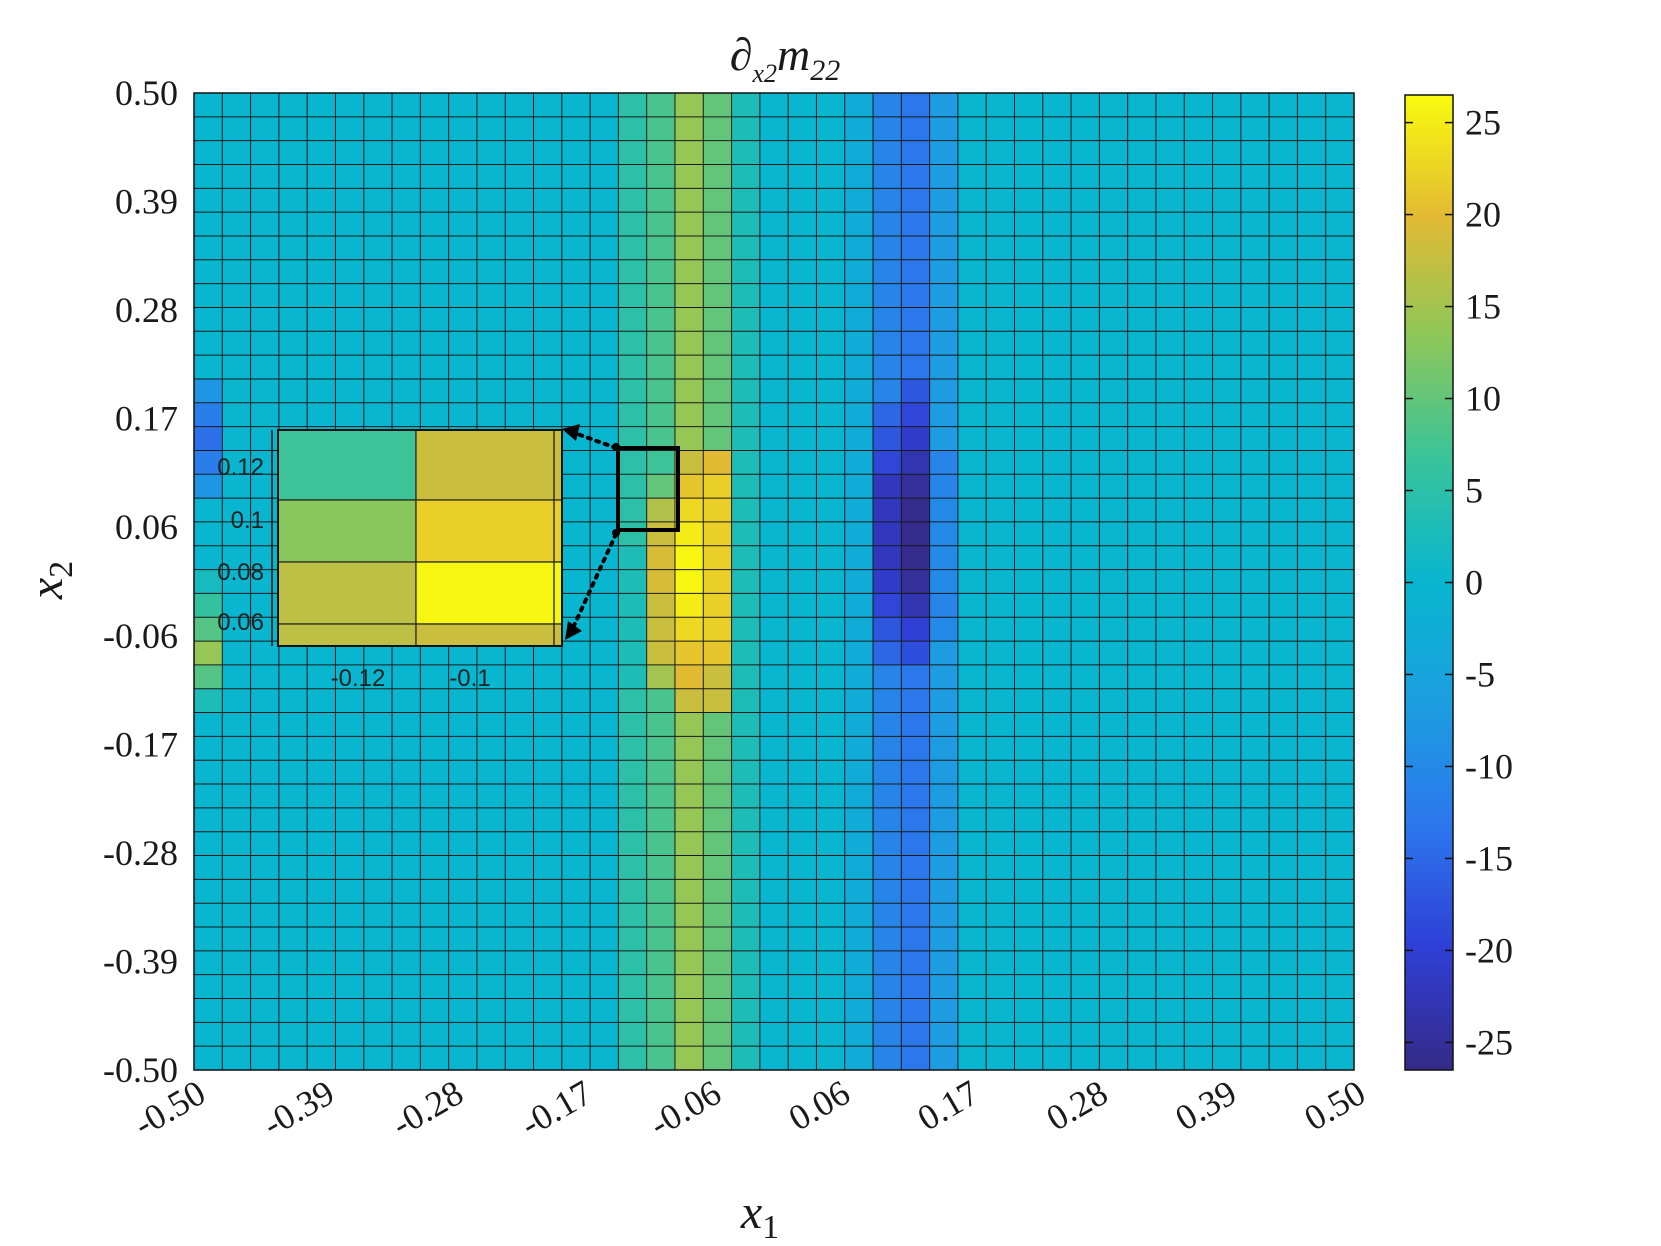 This screenshot has width=1661, height=1246. Describe the element at coordinates (616, 447) in the screenshot. I see `zoom-anchor-top` at that location.